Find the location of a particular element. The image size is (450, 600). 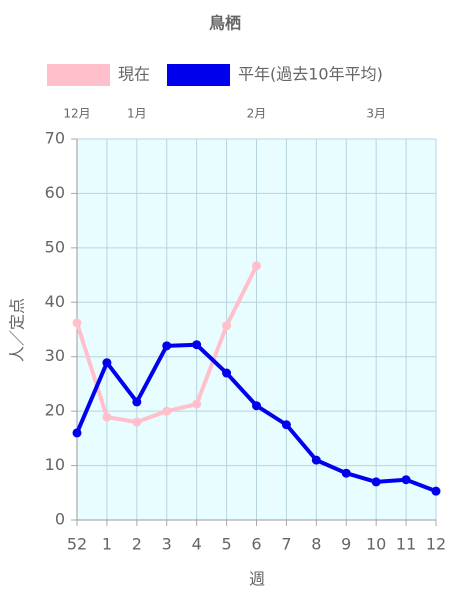

legend-label: 平年(過去10年平均) is located at coordinates (310, 74).